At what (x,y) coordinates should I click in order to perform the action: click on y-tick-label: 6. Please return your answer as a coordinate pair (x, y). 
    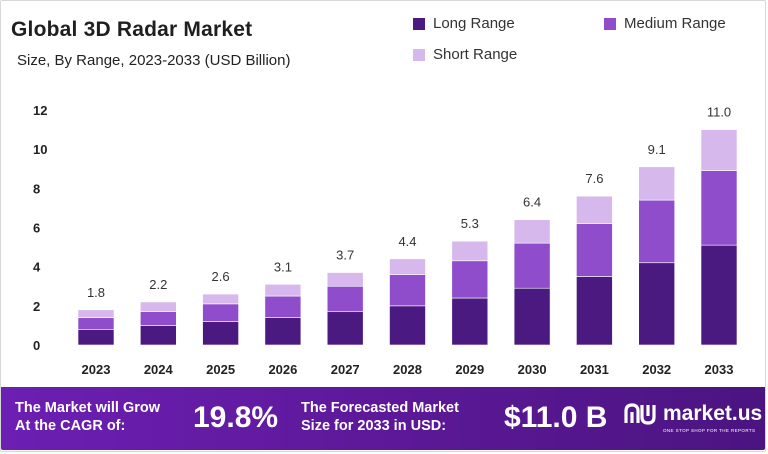
    Looking at the image, I should click on (36, 228).